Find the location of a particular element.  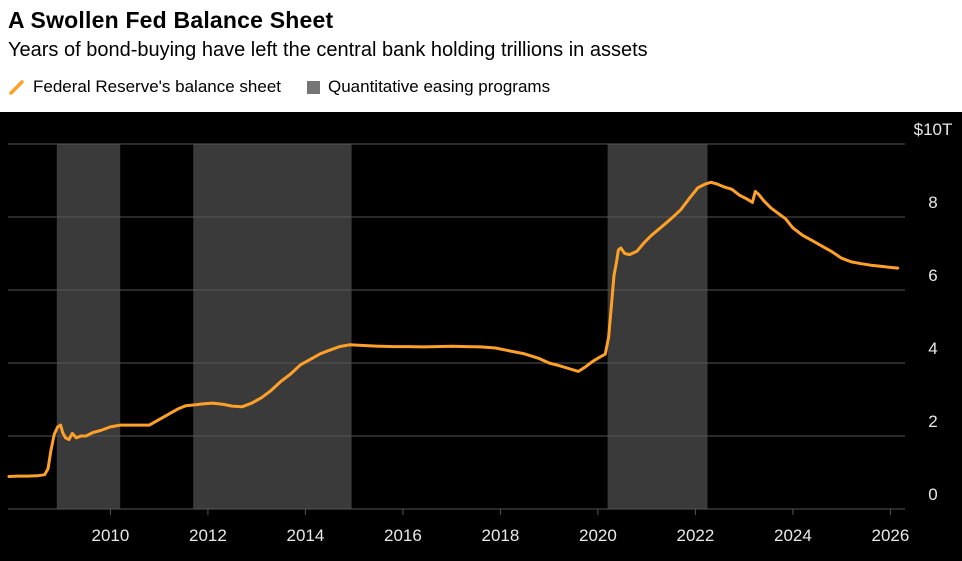

x-axis-label: 2026 is located at coordinates (890, 535).